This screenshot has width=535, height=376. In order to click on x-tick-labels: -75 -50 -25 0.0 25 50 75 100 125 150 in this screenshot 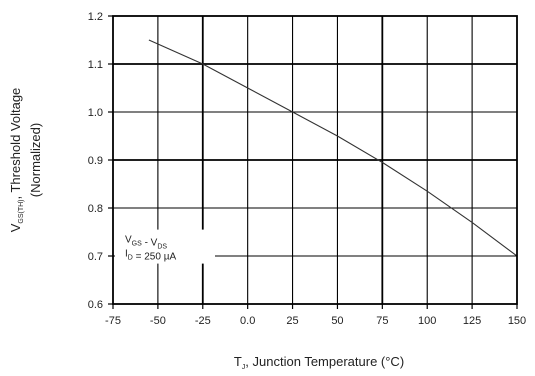, I will do `click(315, 321)`.